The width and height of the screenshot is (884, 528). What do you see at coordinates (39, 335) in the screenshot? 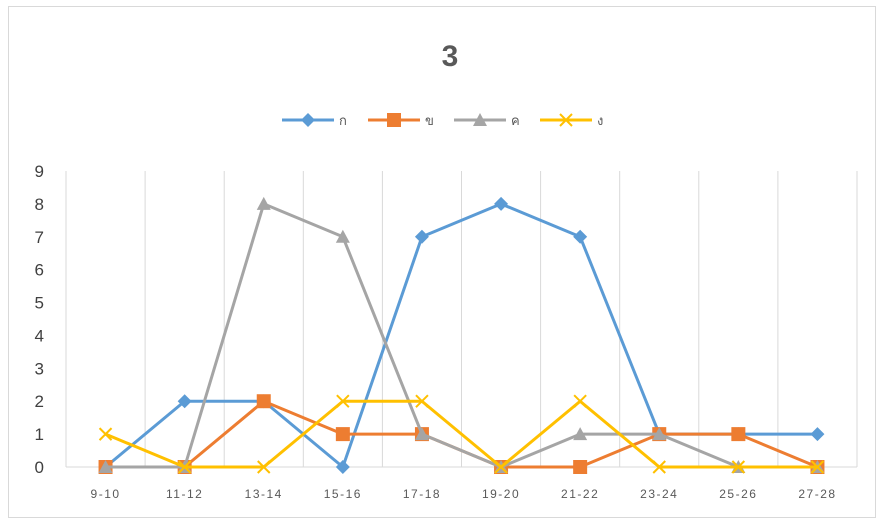
I see `y-tick-label: 4` at bounding box center [39, 335].